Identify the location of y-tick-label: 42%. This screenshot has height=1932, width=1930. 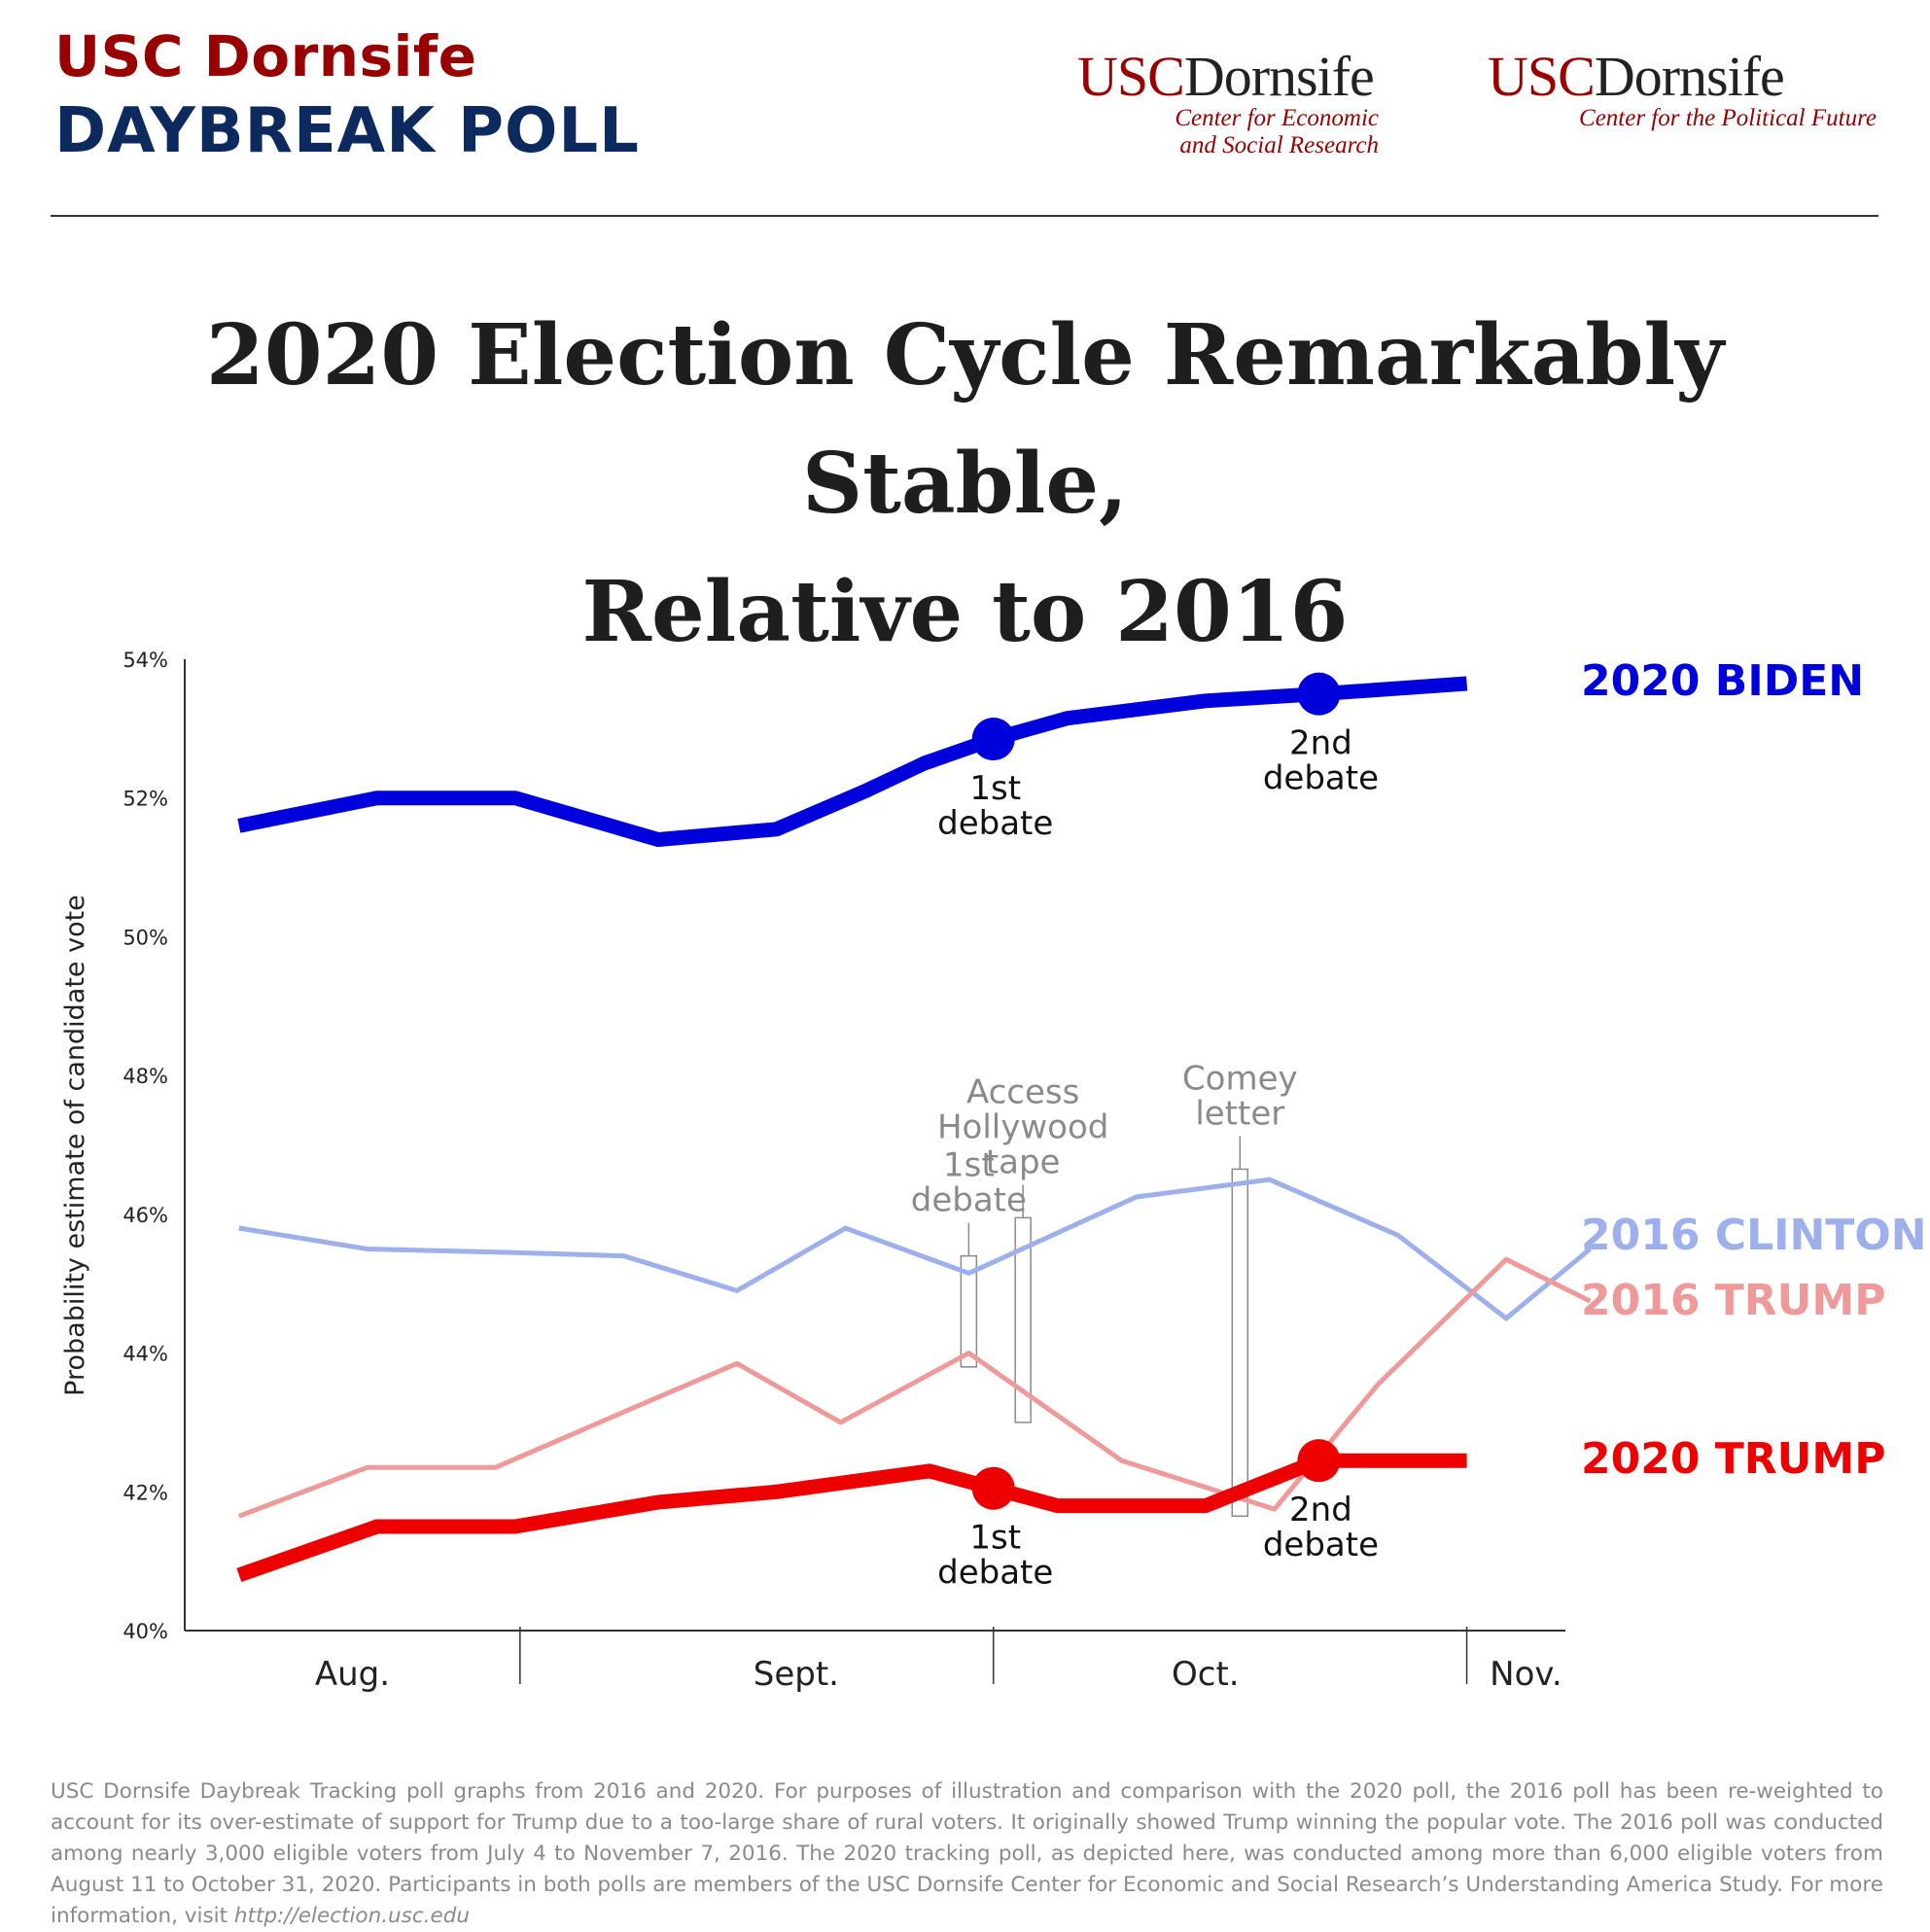
(146, 1492).